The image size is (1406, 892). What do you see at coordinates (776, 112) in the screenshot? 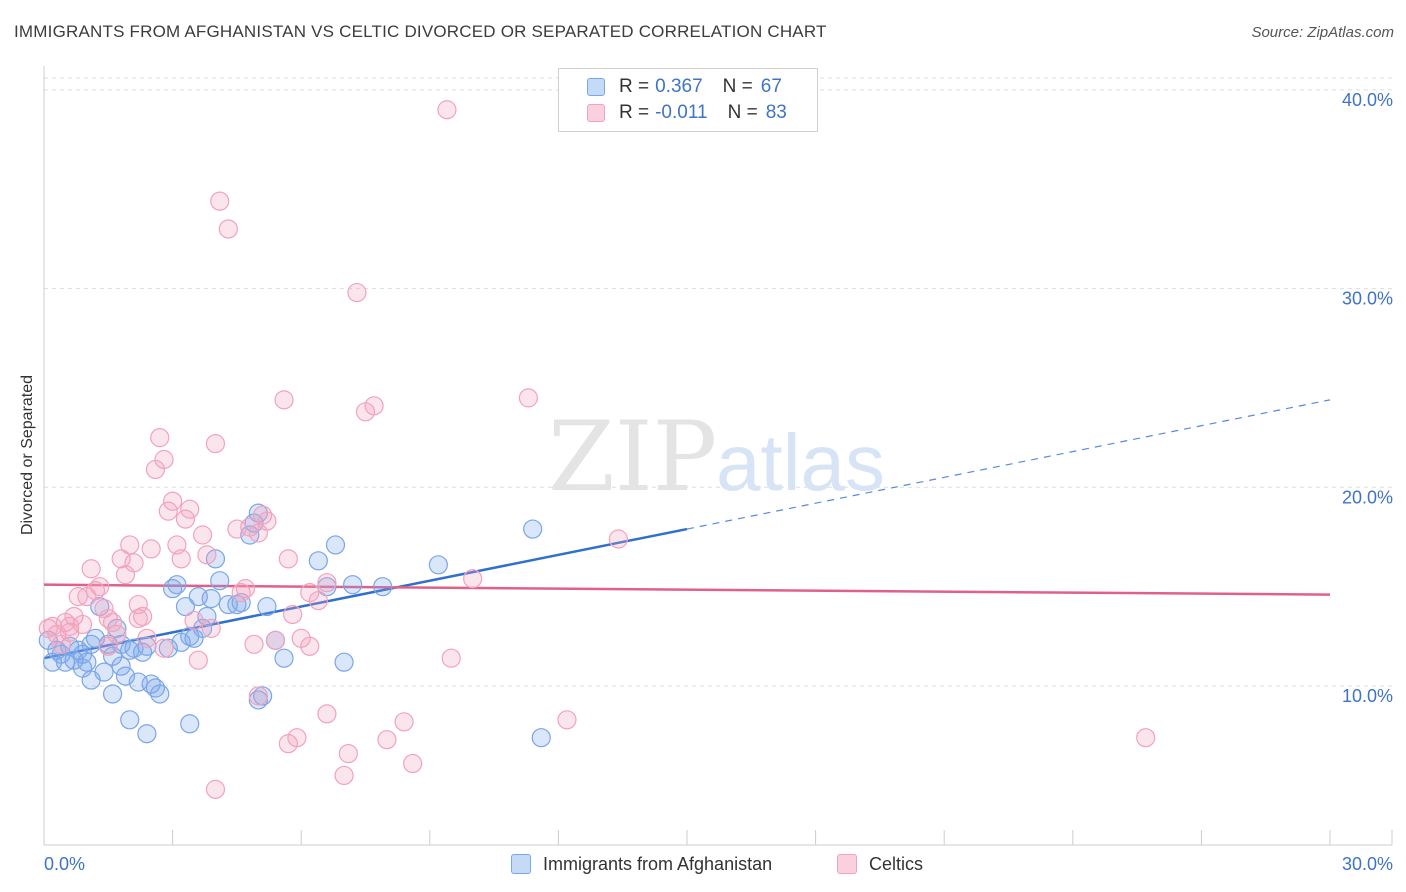
I see `n-value-celtics: 83` at bounding box center [776, 112].